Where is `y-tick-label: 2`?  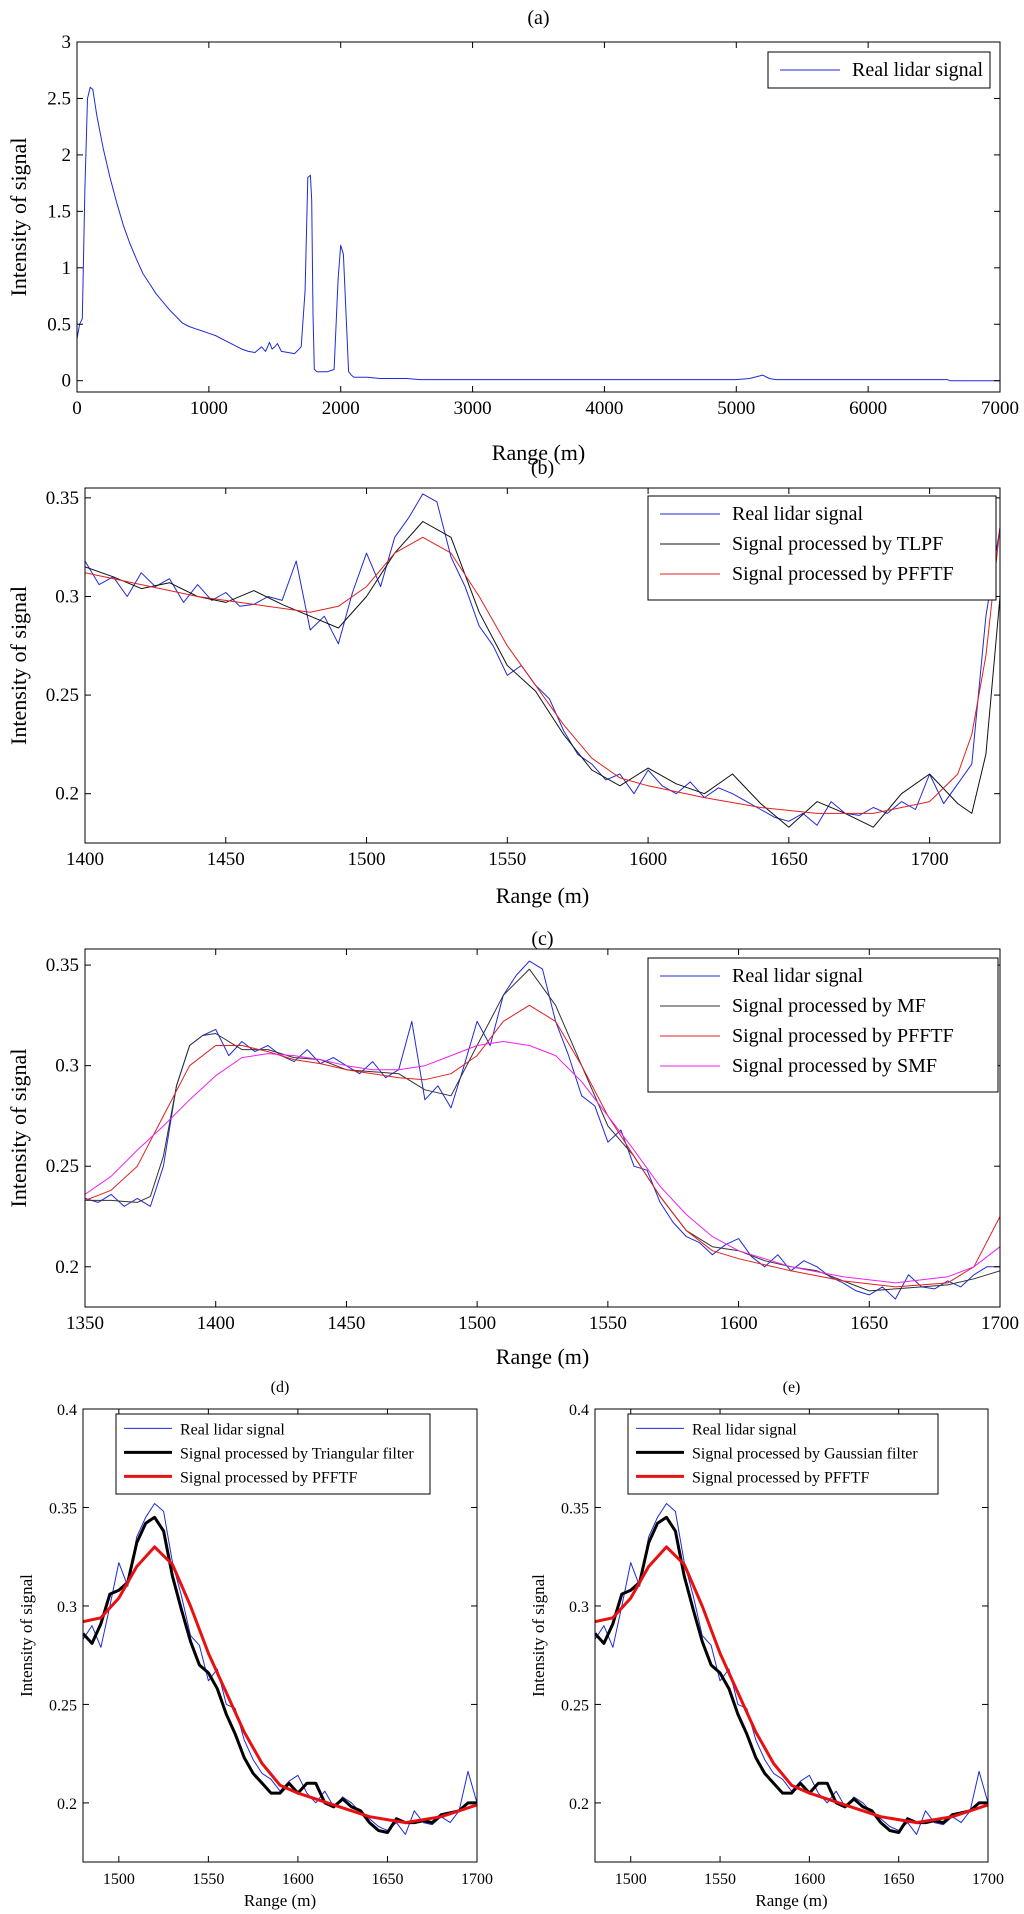 y-tick-label: 2 is located at coordinates (67, 155).